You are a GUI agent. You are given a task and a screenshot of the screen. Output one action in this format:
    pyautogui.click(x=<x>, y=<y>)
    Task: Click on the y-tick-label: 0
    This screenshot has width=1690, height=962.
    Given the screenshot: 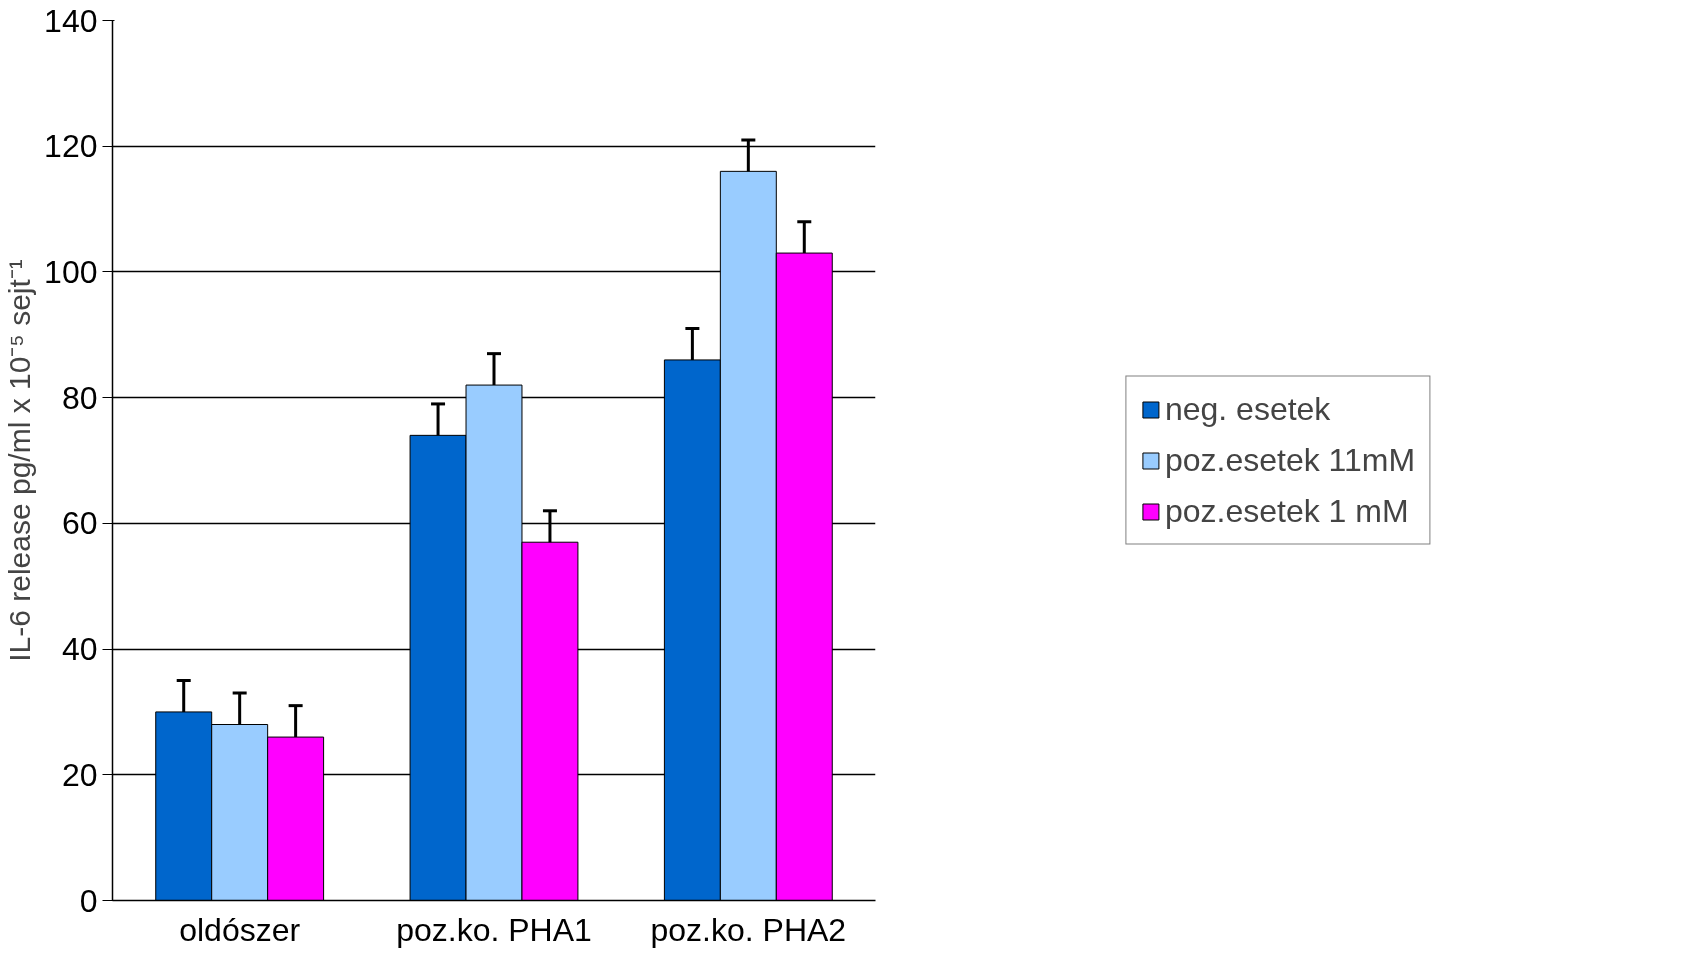 What is the action you would take?
    pyautogui.click(x=88, y=900)
    